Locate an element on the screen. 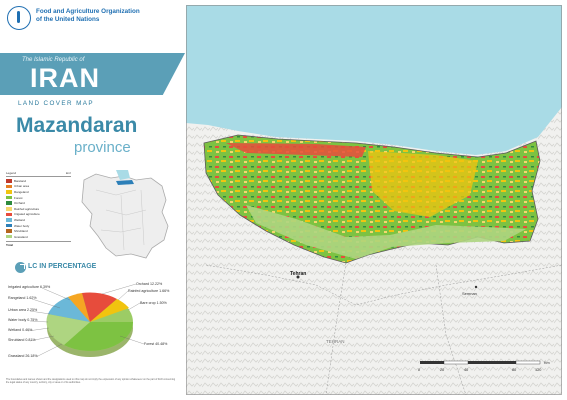 This screenshot has width=567, height=400. pie-slice-small is located at coordinates (69, 309).